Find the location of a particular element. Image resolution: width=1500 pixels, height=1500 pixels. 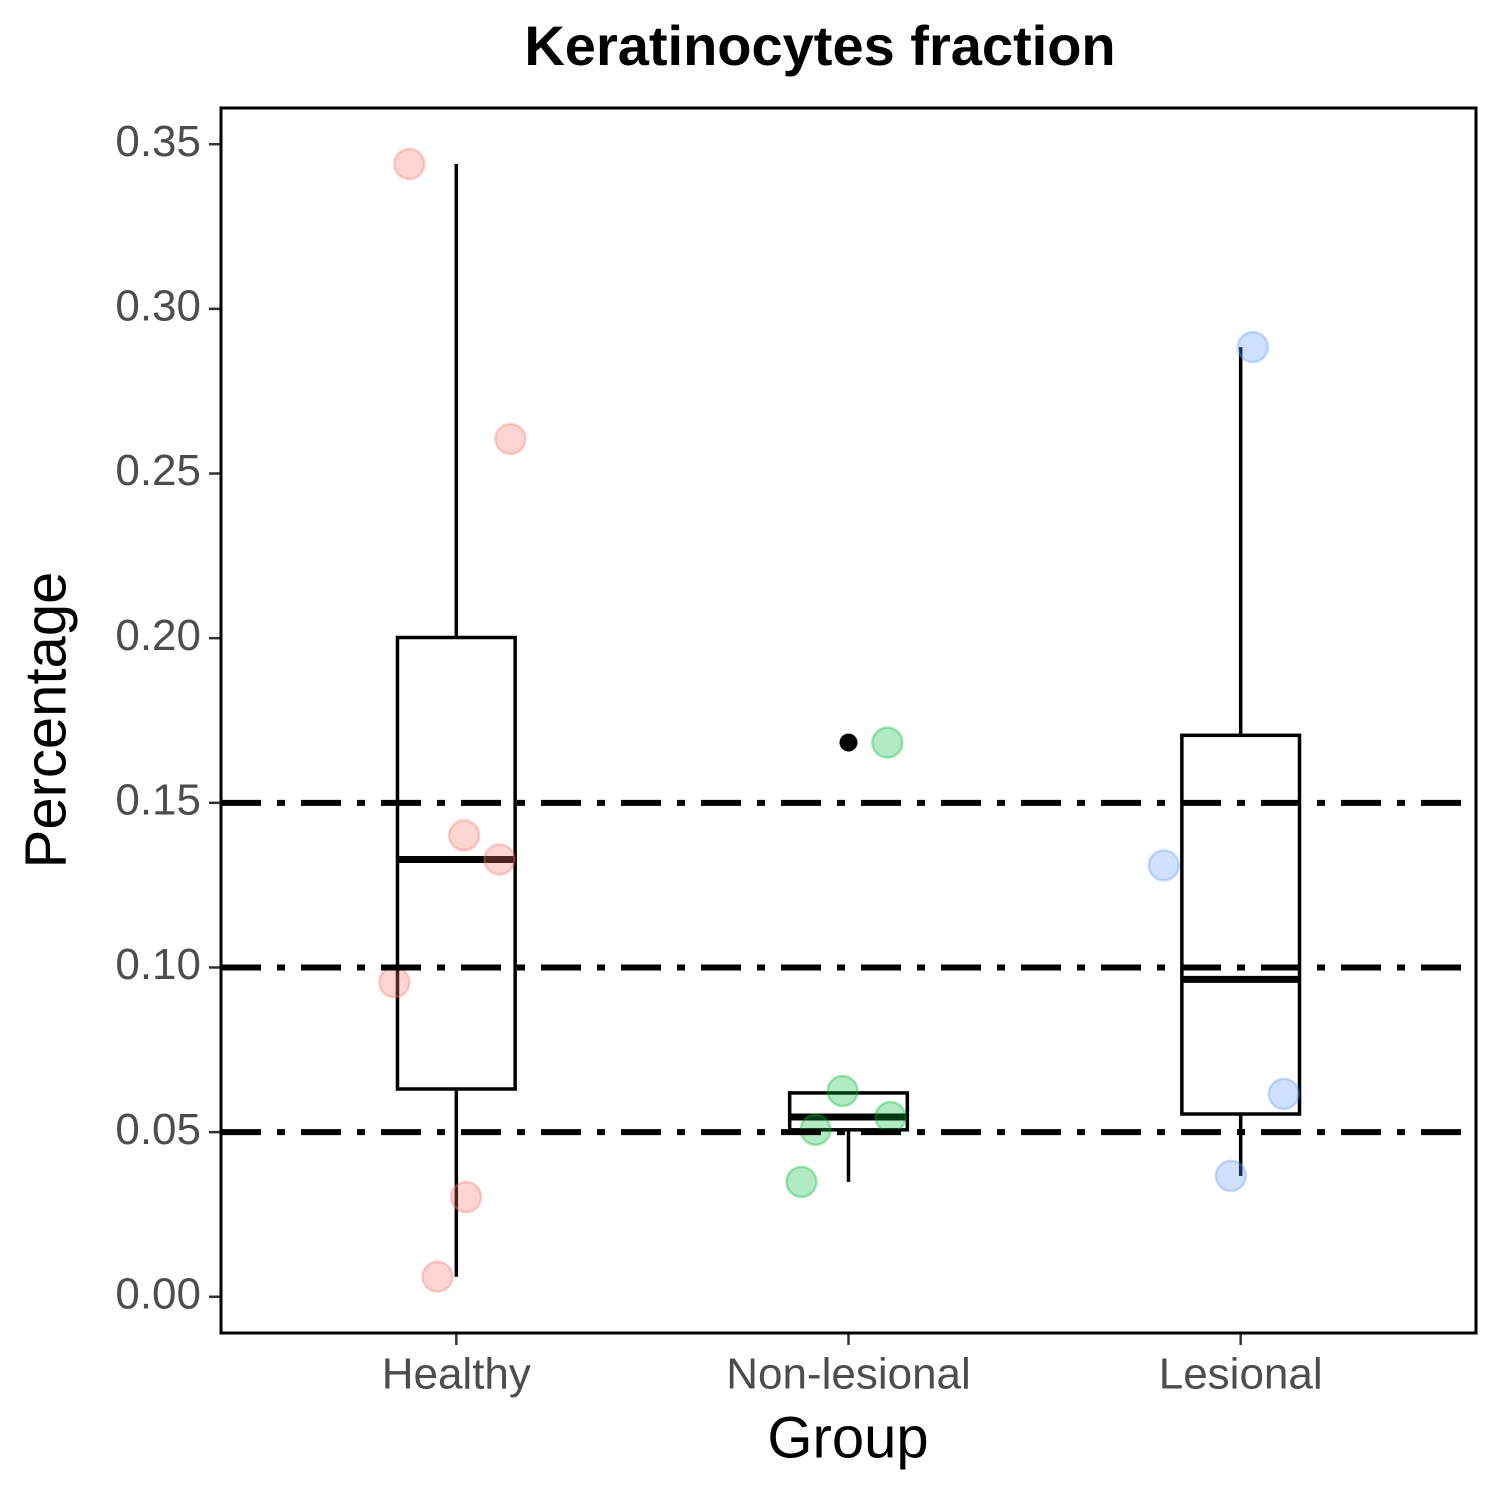

y-tick-label: 0.25 is located at coordinates (158, 470).